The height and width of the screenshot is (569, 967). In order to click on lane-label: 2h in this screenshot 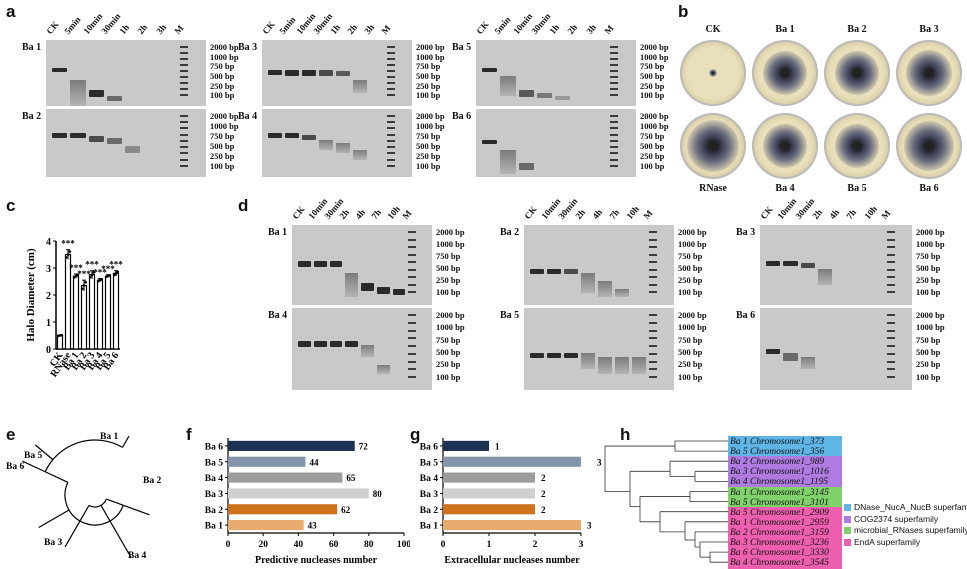, I will do `click(817, 214)`.